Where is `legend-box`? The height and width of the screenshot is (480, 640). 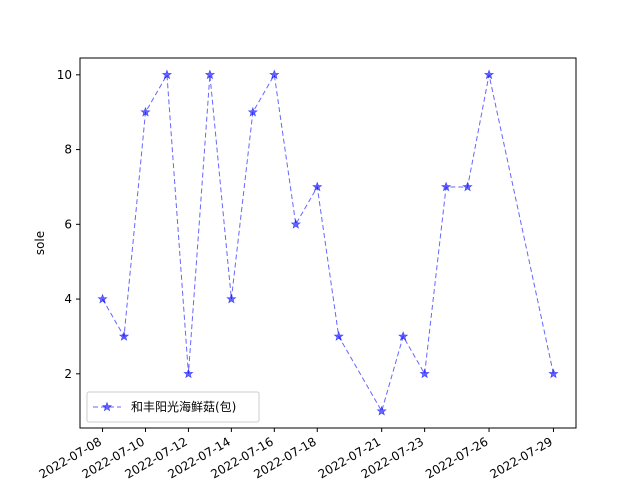
legend-box is located at coordinates (173, 407).